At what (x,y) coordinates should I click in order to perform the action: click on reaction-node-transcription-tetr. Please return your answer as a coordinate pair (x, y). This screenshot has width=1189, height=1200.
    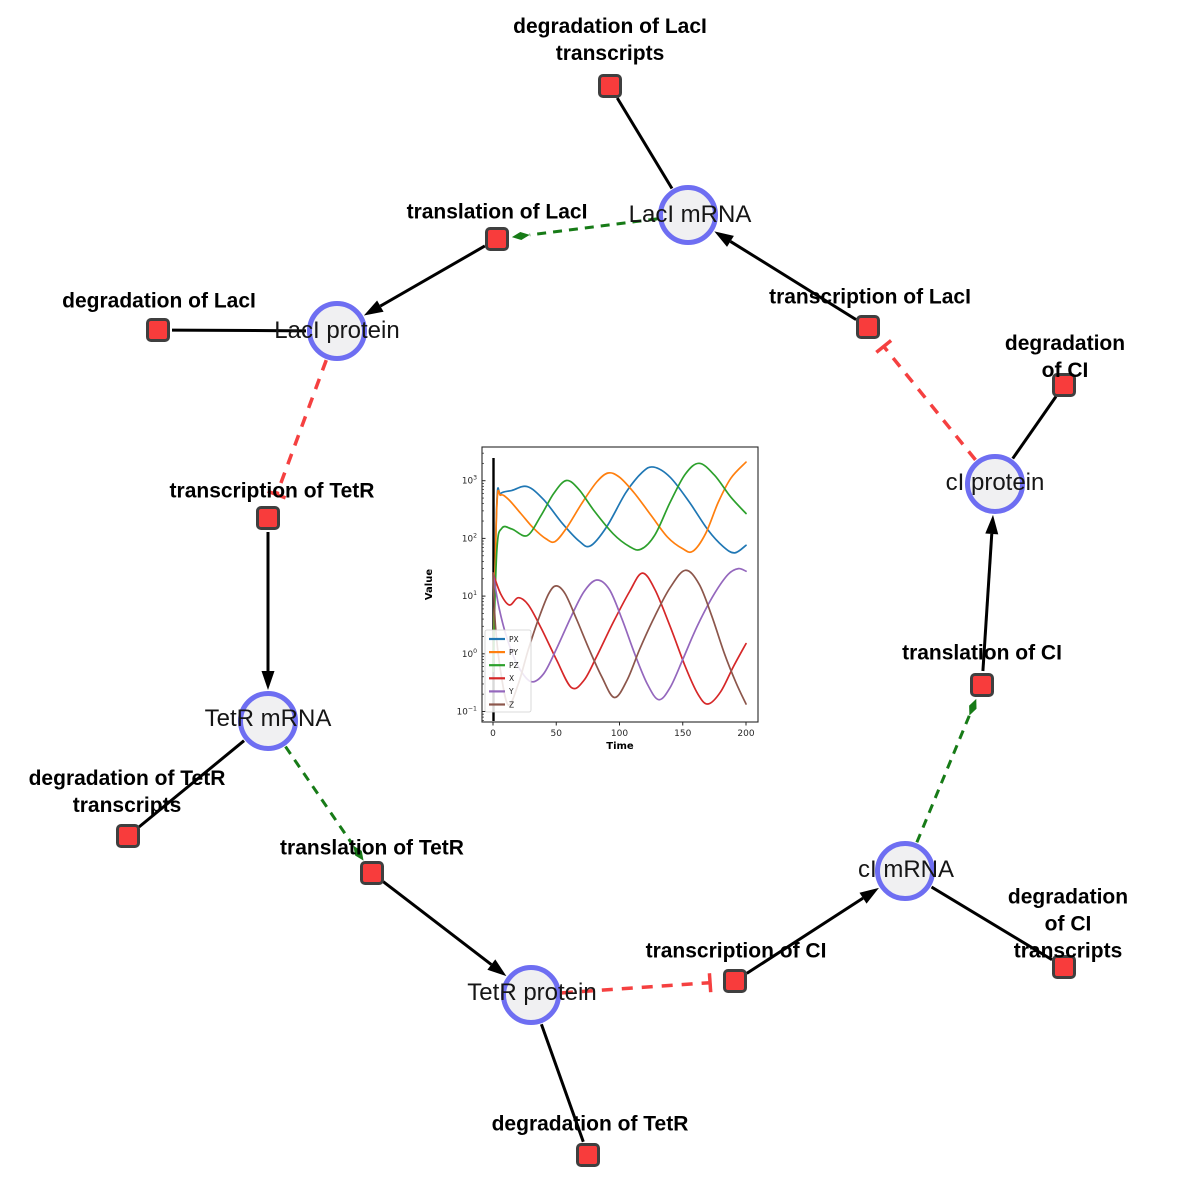
    Looking at the image, I should click on (268, 518).